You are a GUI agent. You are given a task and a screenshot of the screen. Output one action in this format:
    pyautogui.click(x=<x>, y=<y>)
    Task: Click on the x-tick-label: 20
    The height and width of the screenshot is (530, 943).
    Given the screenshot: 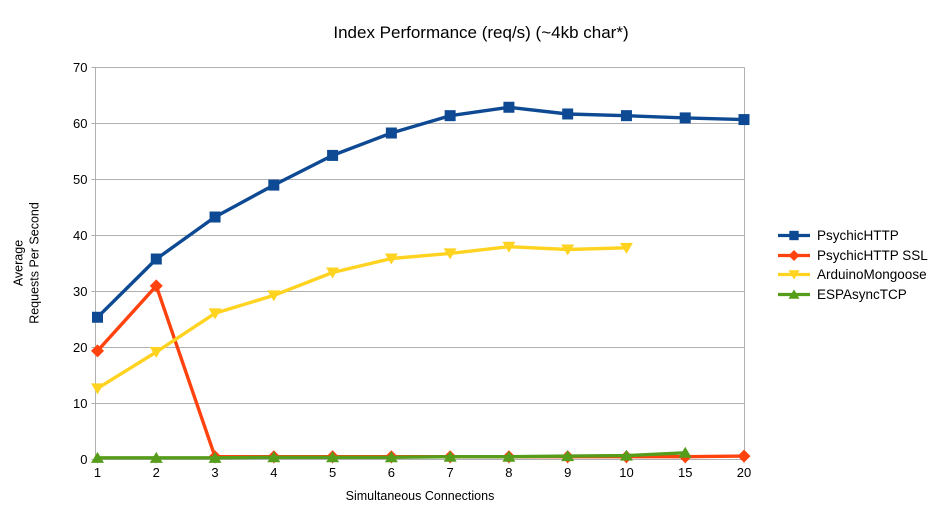 What is the action you would take?
    pyautogui.click(x=744, y=472)
    